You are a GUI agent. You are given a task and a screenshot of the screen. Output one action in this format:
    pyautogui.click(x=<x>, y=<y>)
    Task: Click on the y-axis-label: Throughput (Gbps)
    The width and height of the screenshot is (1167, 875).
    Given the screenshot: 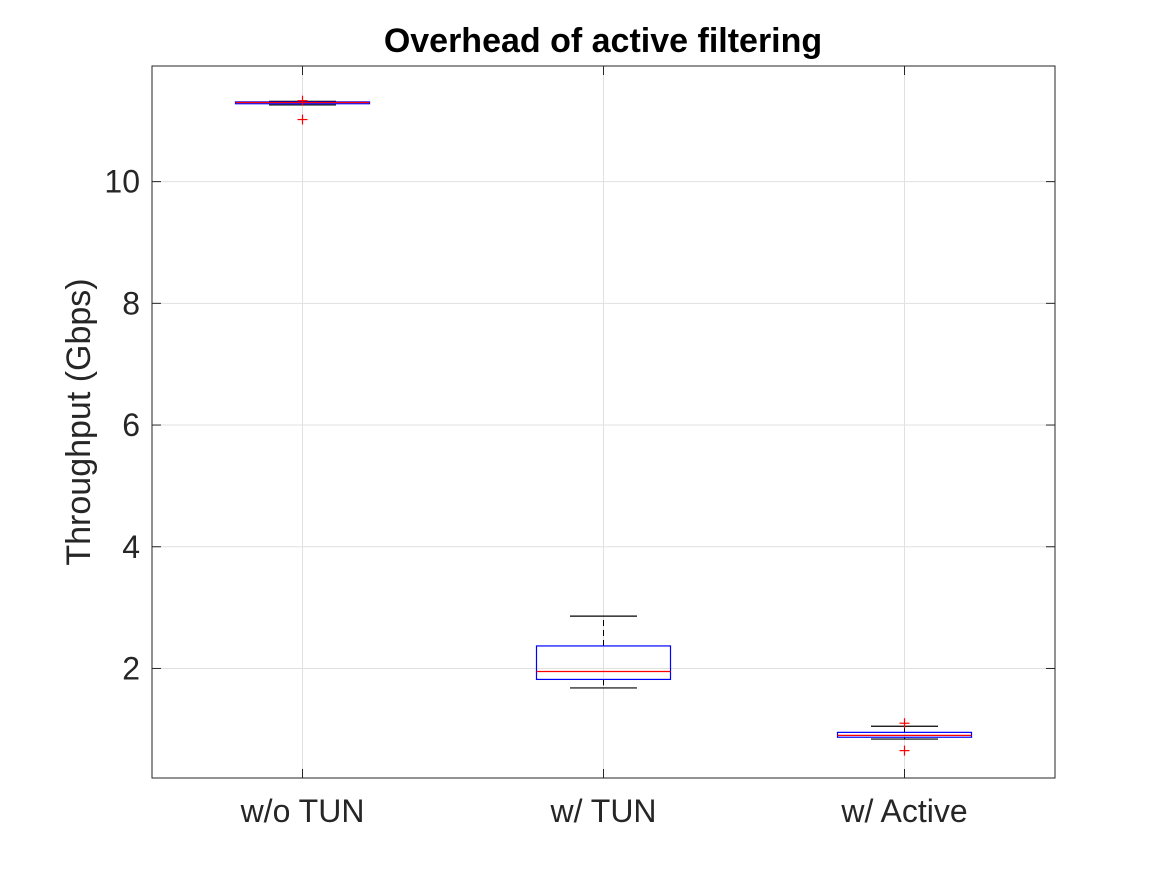 What is the action you would take?
    pyautogui.click(x=79, y=421)
    